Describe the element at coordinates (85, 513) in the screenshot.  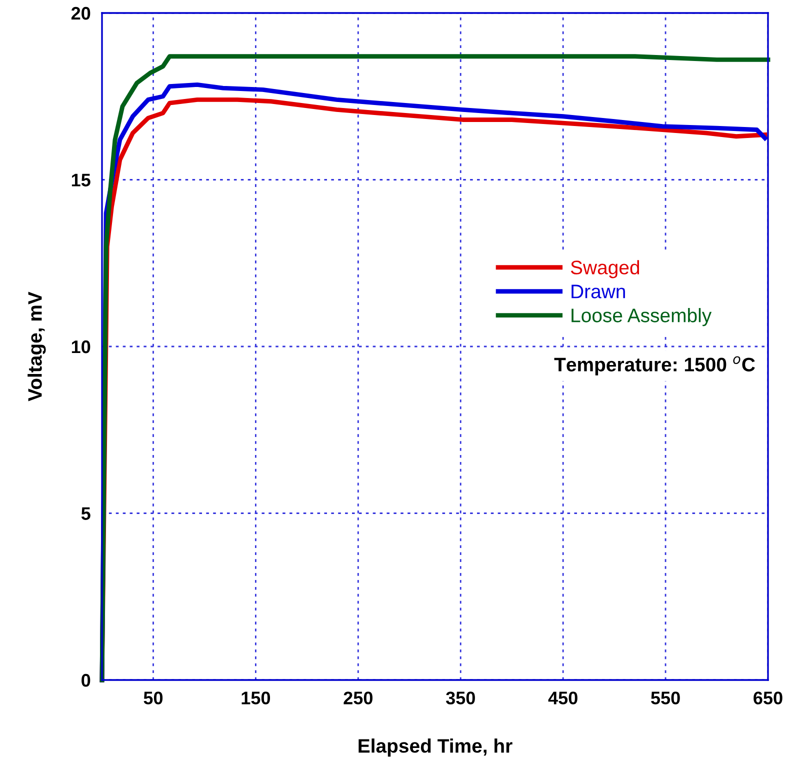
I see `y-tick-label: 5` at that location.